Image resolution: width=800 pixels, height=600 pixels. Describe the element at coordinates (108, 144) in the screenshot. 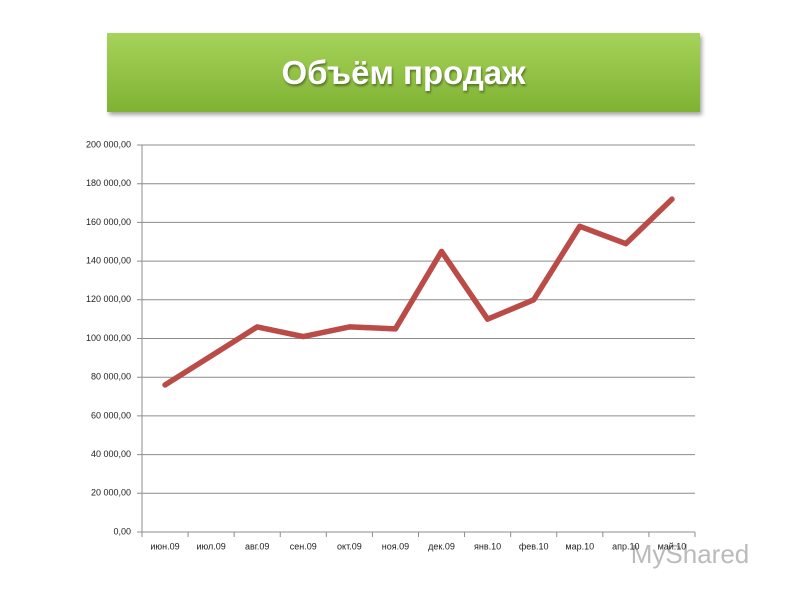

I see `y-tick-label: 200 000,00` at that location.